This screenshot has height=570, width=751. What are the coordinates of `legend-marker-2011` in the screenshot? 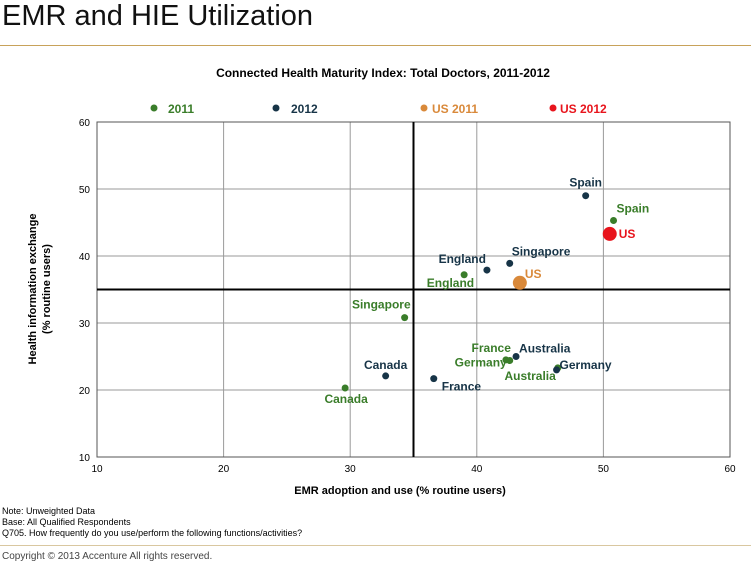 It's located at (154, 108).